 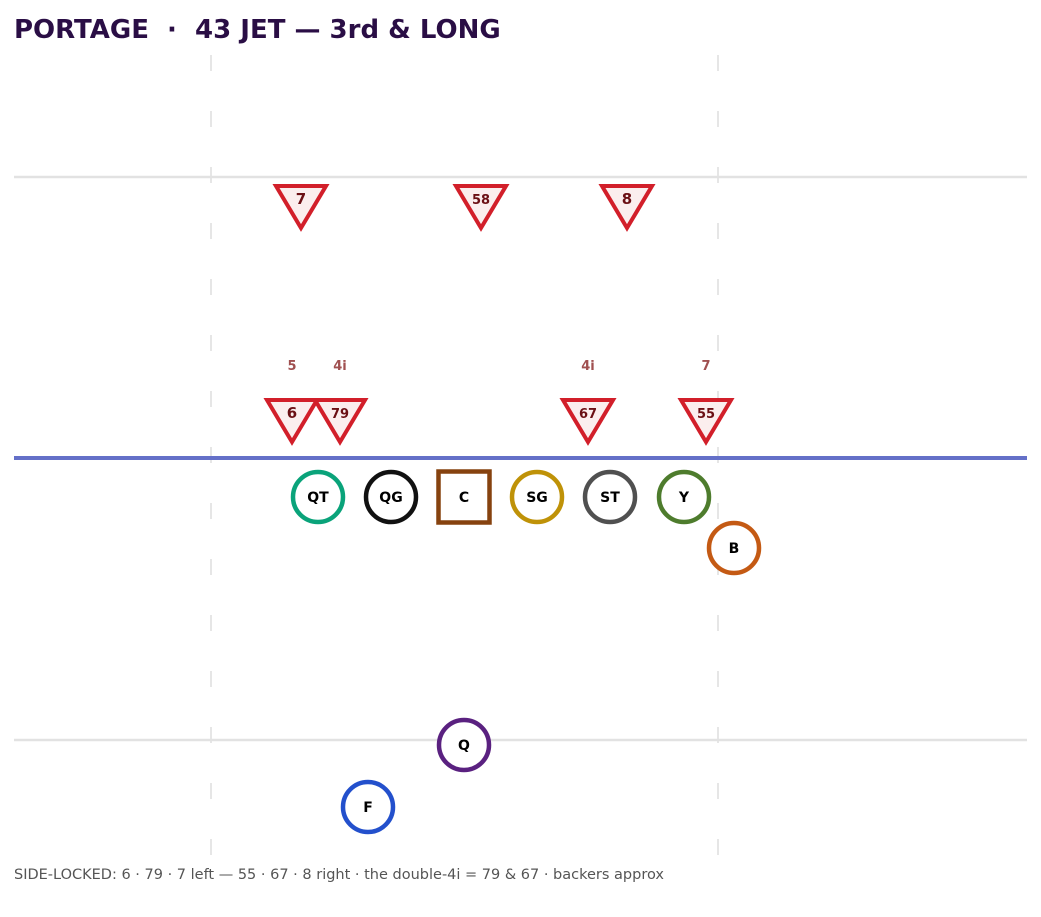 What do you see at coordinates (257, 30) in the screenshot?
I see `page-title: PORTAGE · 43 JET — 3rd & LONG` at bounding box center [257, 30].